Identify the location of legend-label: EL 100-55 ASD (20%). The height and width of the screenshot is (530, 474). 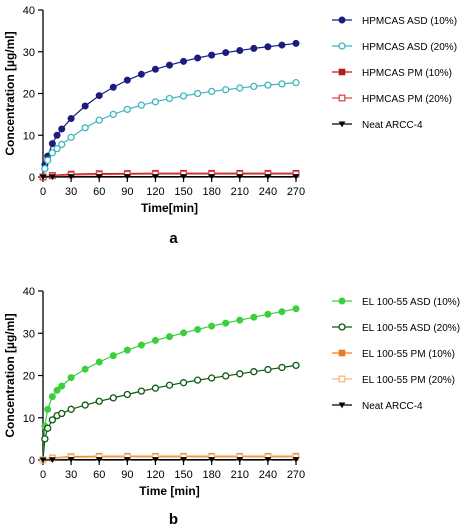
(411, 328).